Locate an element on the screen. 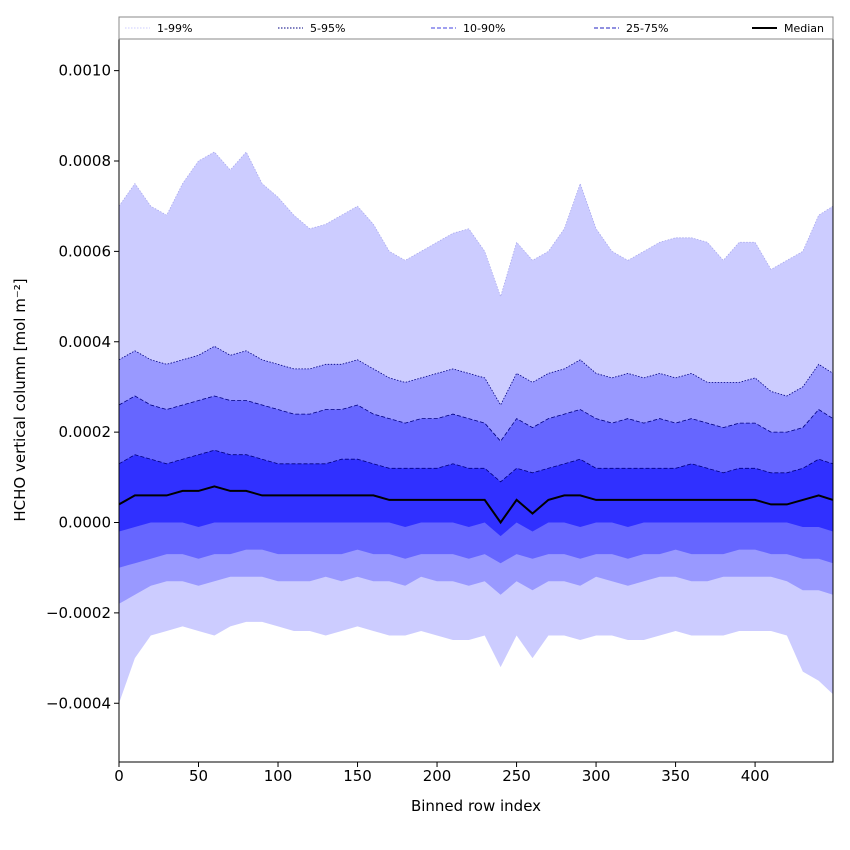 The width and height of the screenshot is (850, 850). x-tick-label: 400 is located at coordinates (755, 776).